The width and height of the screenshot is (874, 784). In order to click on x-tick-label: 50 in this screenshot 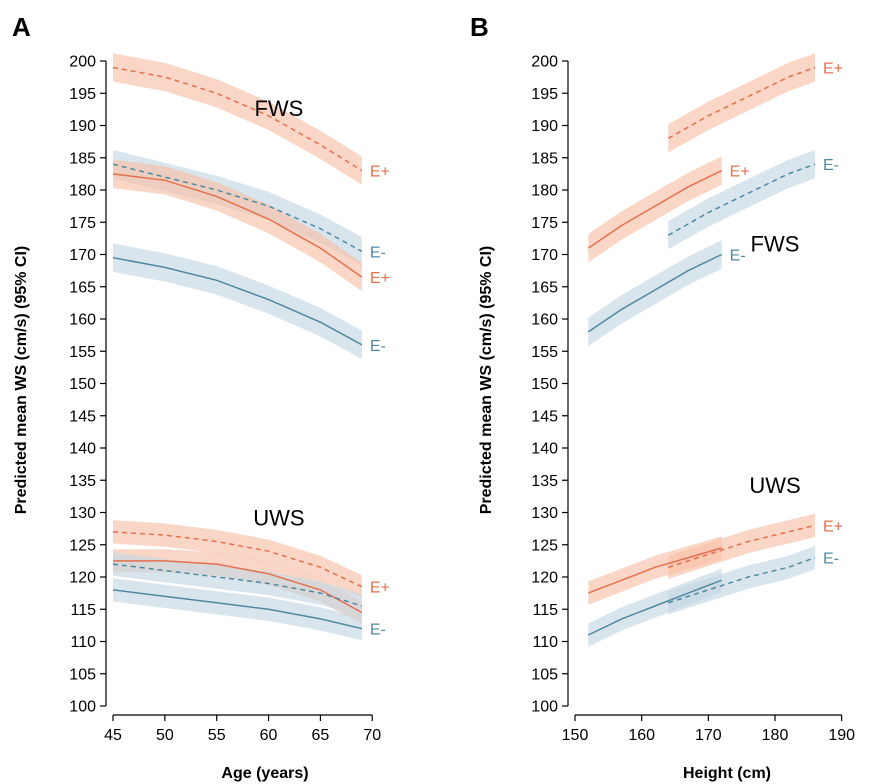, I will do `click(165, 735)`.